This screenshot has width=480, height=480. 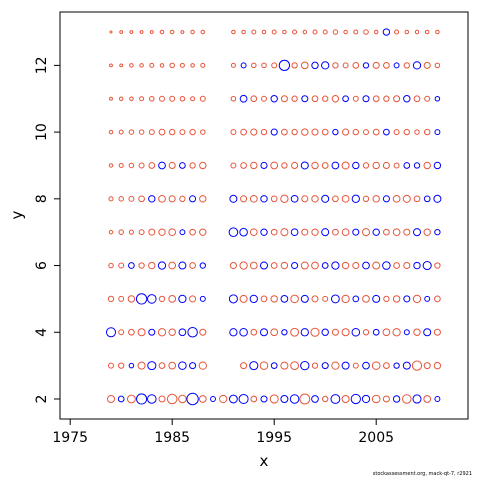 What do you see at coordinates (42, 132) in the screenshot?
I see `y-tick-label: 10` at bounding box center [42, 132].